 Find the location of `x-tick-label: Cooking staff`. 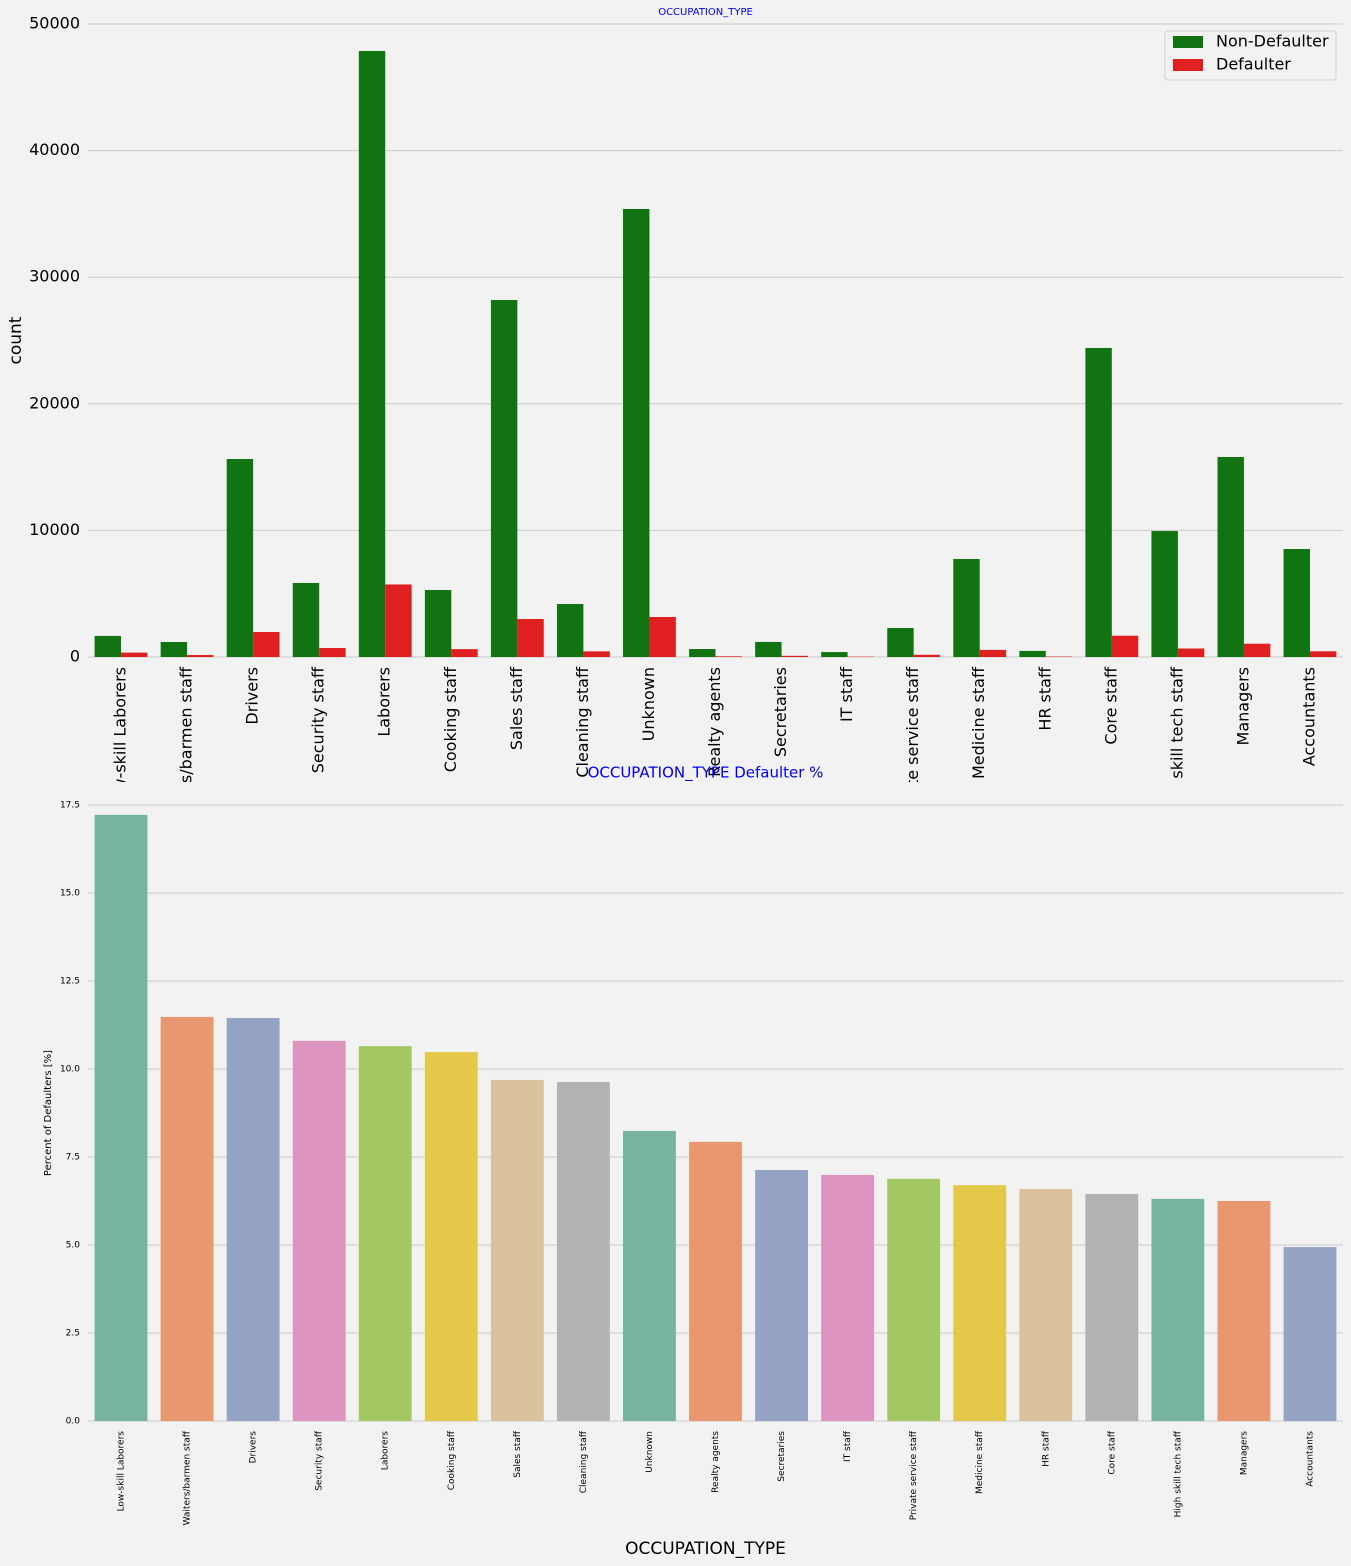

x-tick-label: Cooking staff is located at coordinates (452, 1460).